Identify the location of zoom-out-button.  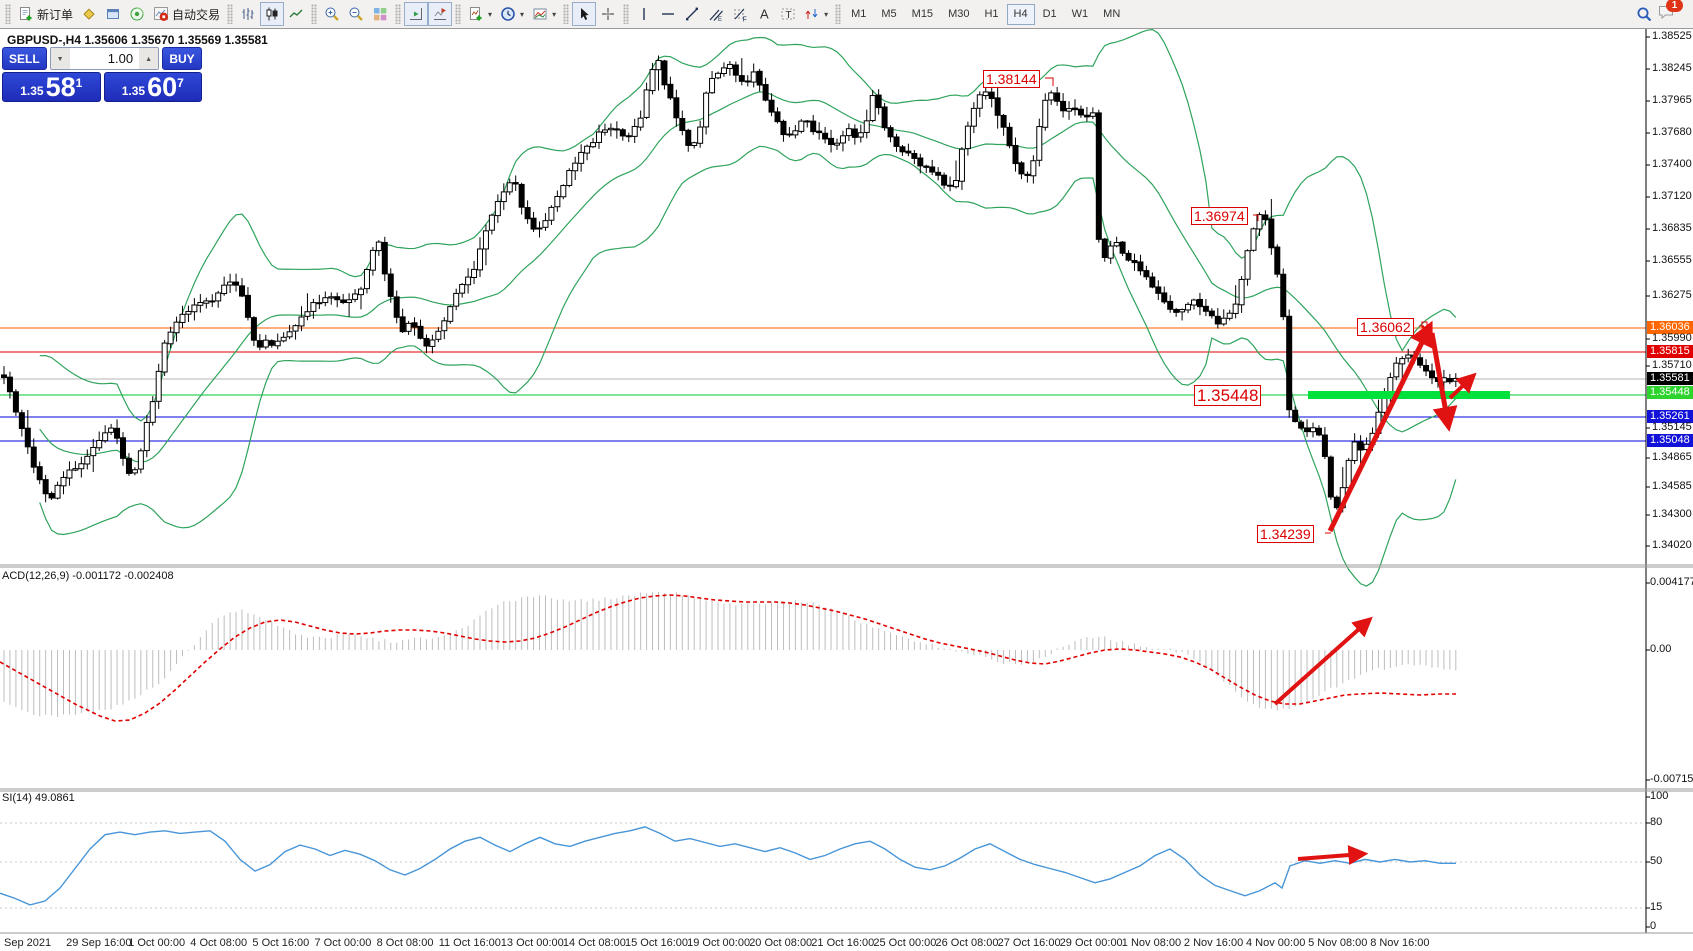
(356, 14).